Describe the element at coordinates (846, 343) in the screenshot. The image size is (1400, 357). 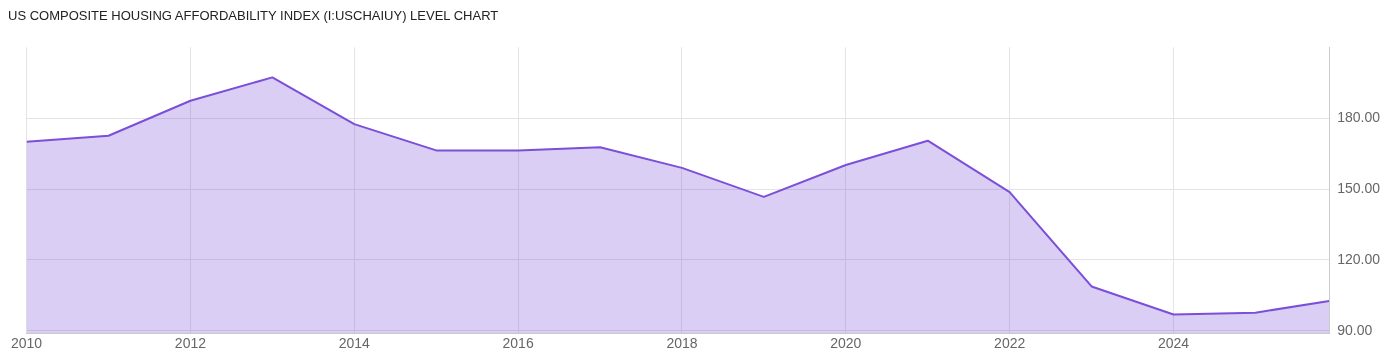
I see `x-tick-label: 2020` at that location.